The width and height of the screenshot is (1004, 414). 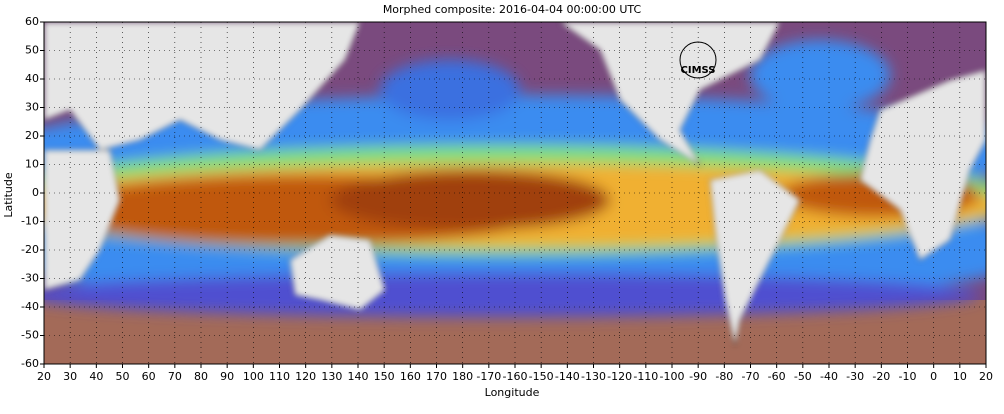 What do you see at coordinates (698, 376) in the screenshot?
I see `x-tick-label: -90` at bounding box center [698, 376].